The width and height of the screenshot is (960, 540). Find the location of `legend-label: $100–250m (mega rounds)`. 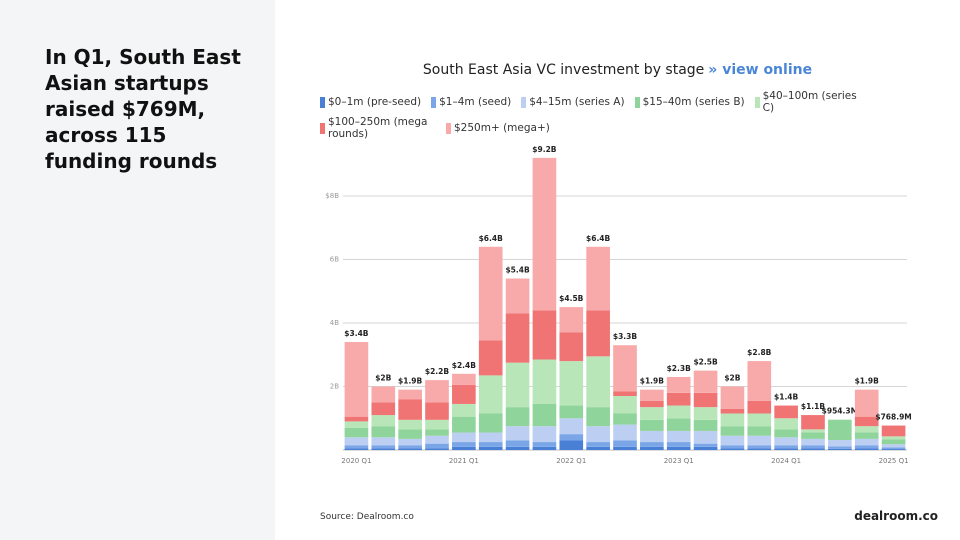

legend-label: $100–250m (mega rounds) is located at coordinates (378, 128).